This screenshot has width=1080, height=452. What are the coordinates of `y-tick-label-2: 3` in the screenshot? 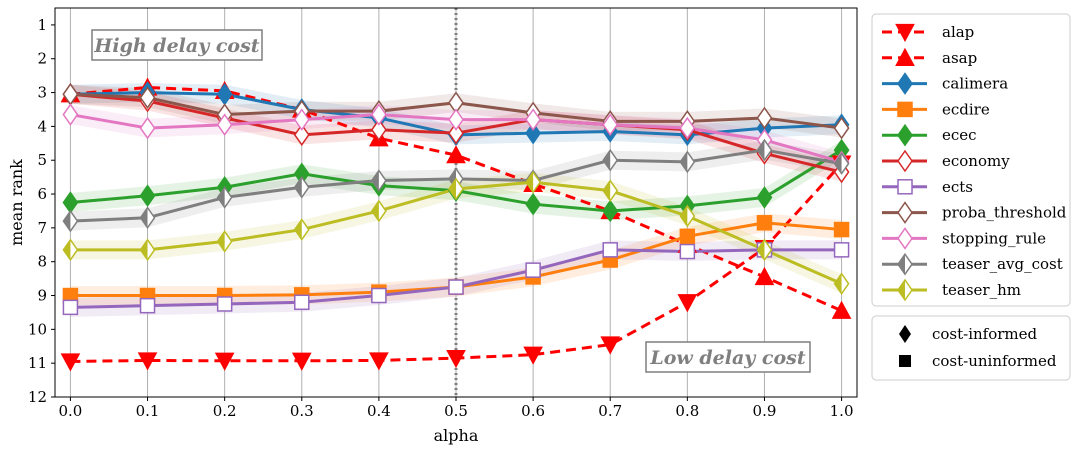 It's located at (42, 93).